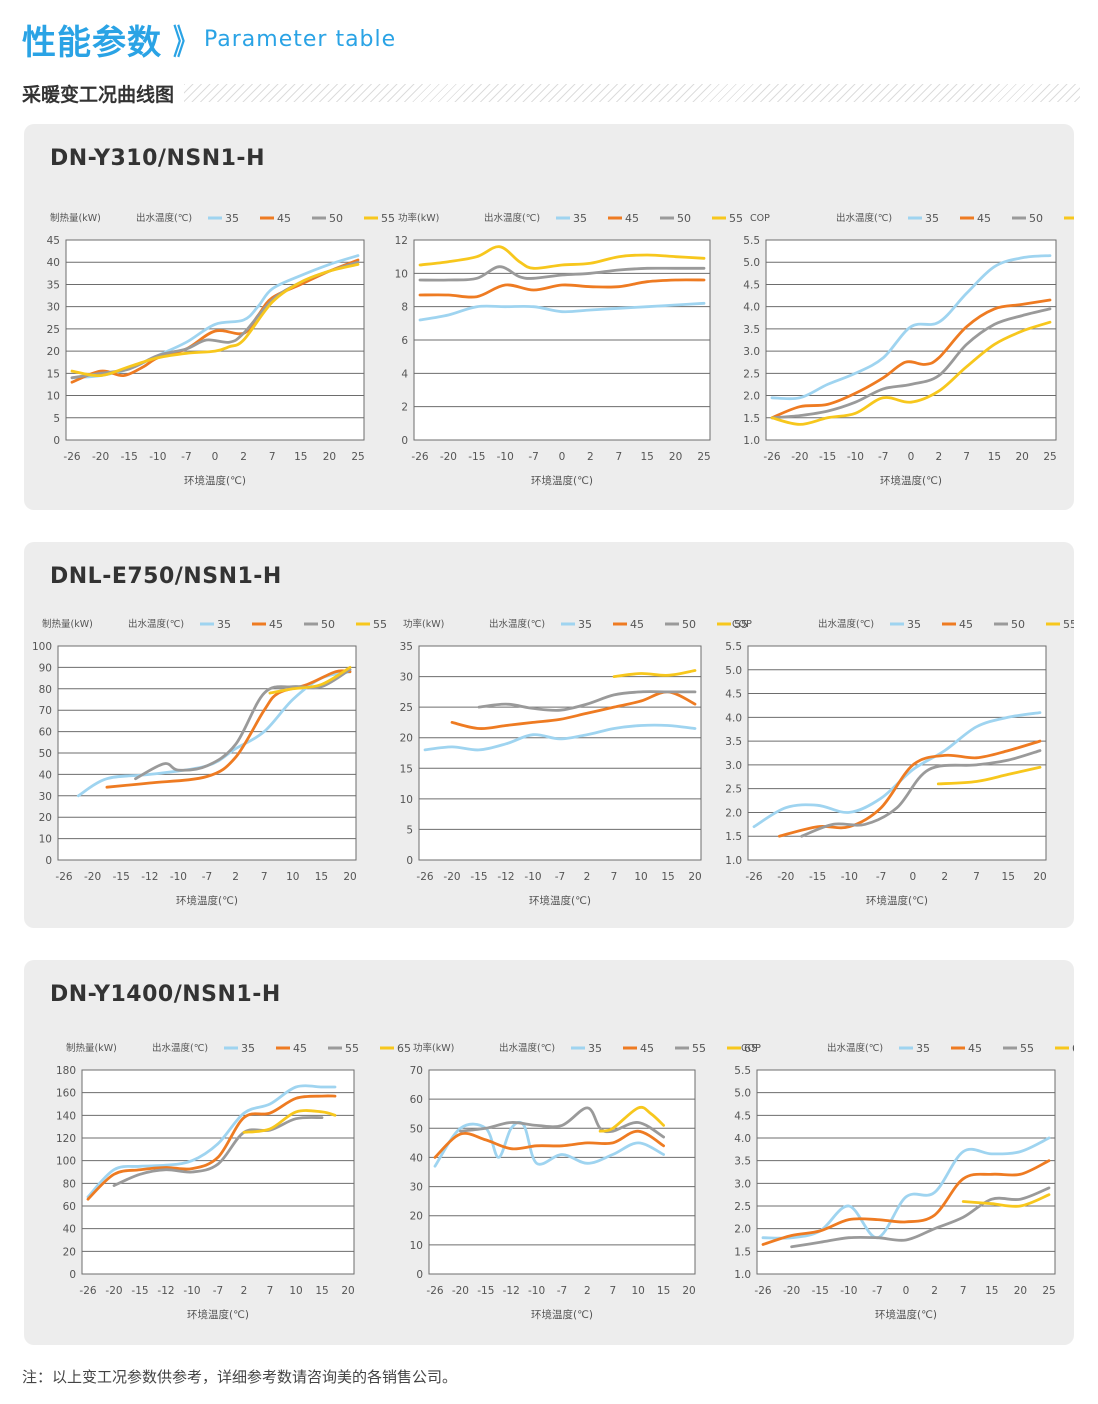 The width and height of the screenshot is (1098, 1404). I want to click on y-tick-label: 160, so click(66, 1094).